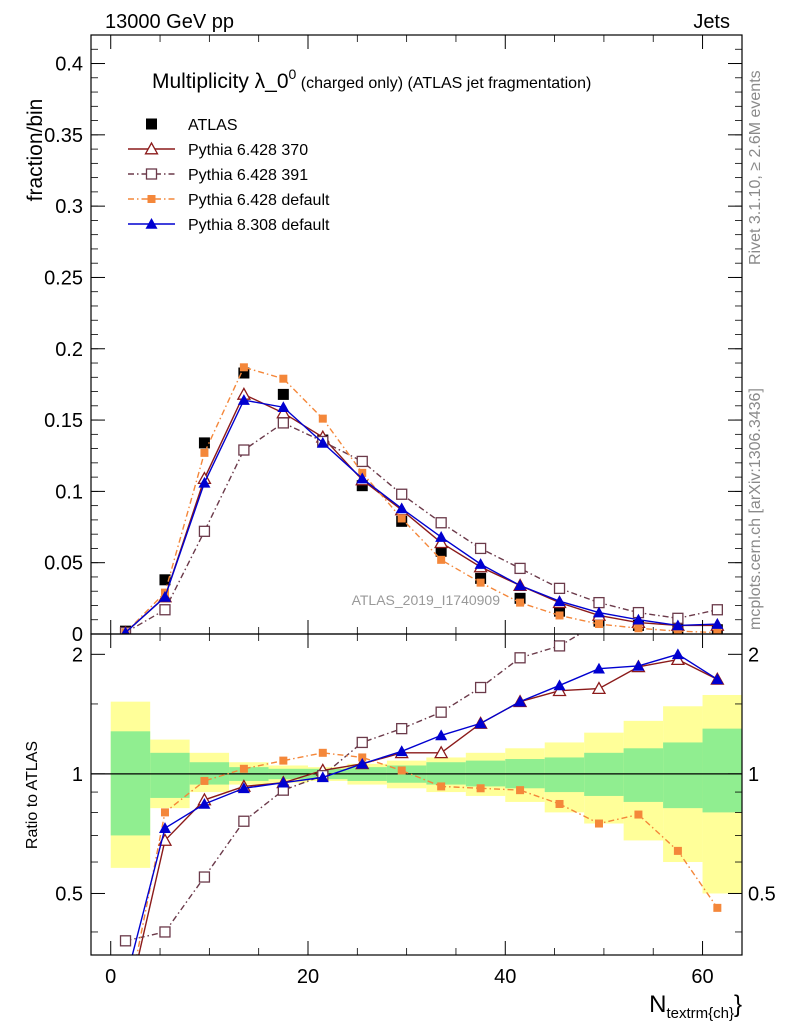 The image size is (786, 1024). I want to click on y-tick-label: 0.4, so click(69, 65).